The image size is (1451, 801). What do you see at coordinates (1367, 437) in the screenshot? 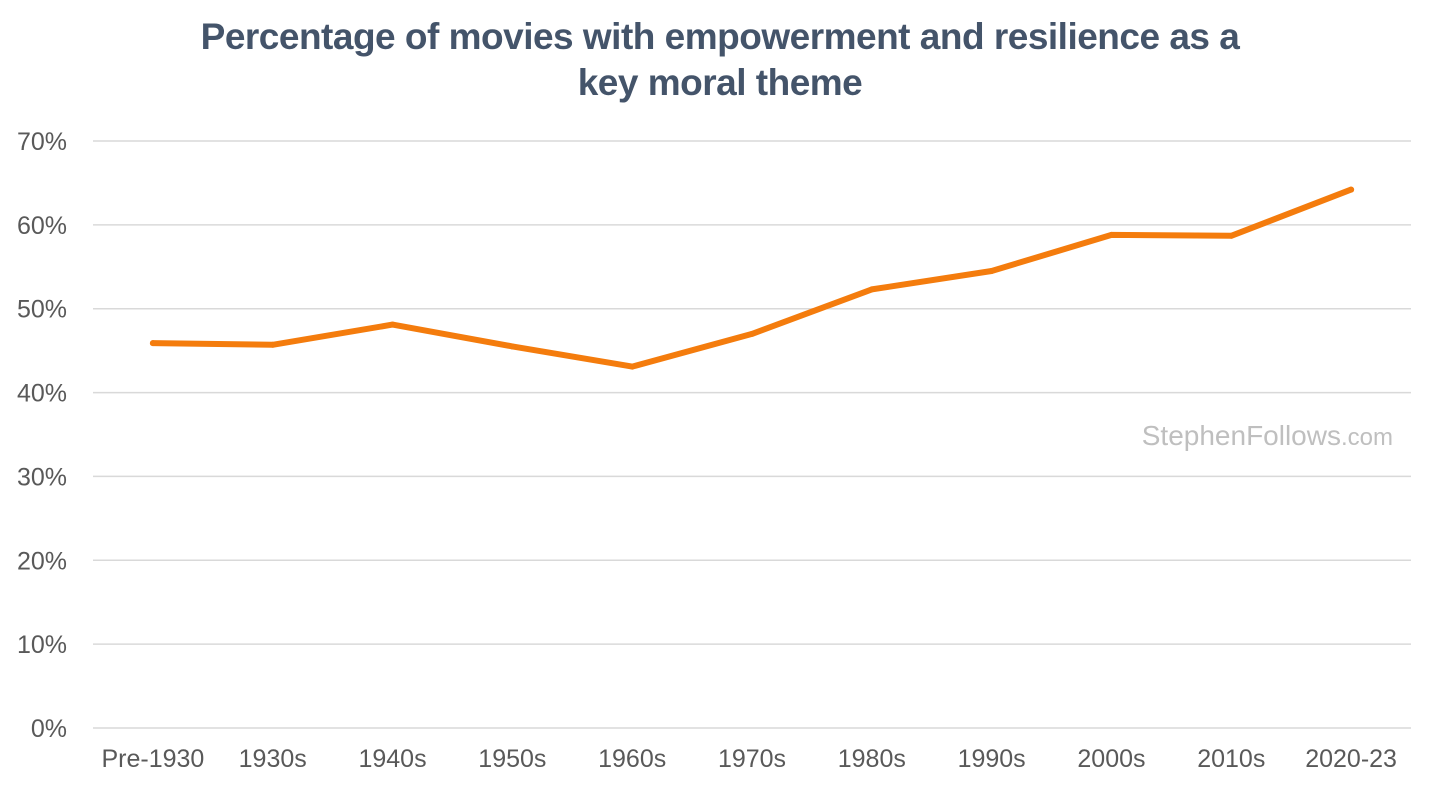
I see `watermark-suffix: .com` at bounding box center [1367, 437].